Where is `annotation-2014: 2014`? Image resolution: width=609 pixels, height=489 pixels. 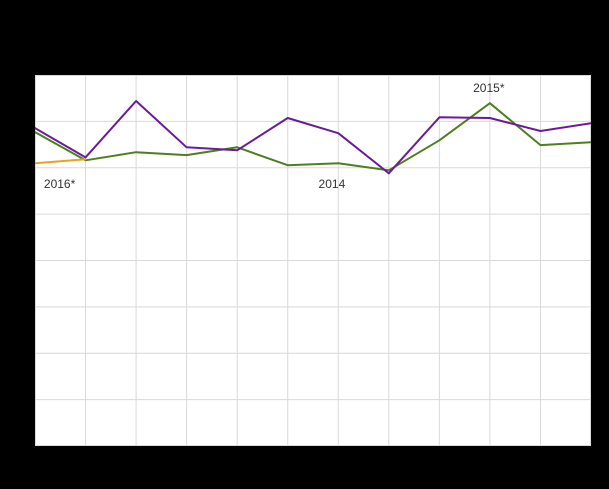
annotation-2014: 2014 is located at coordinates (332, 184).